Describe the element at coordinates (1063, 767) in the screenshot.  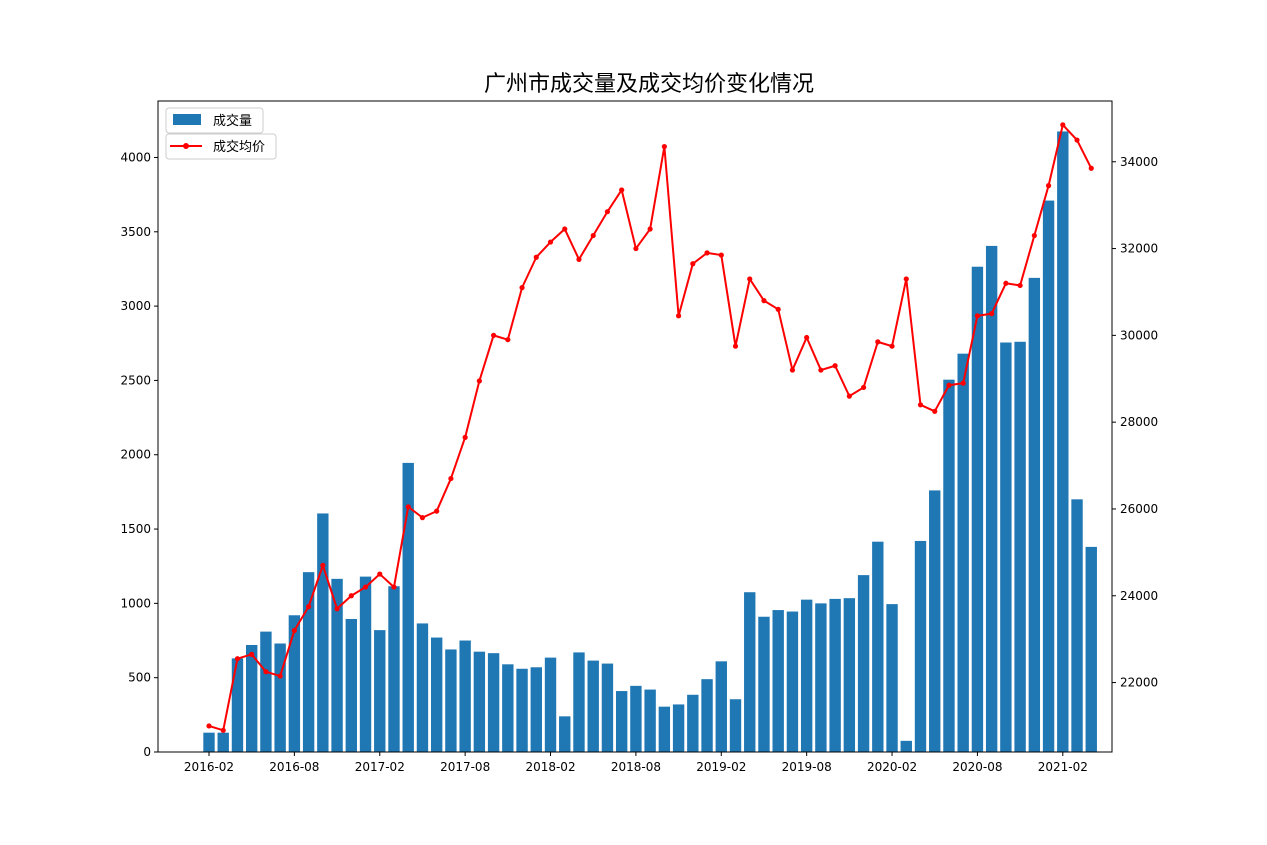
I see `x-tick-label: 2021-02` at that location.